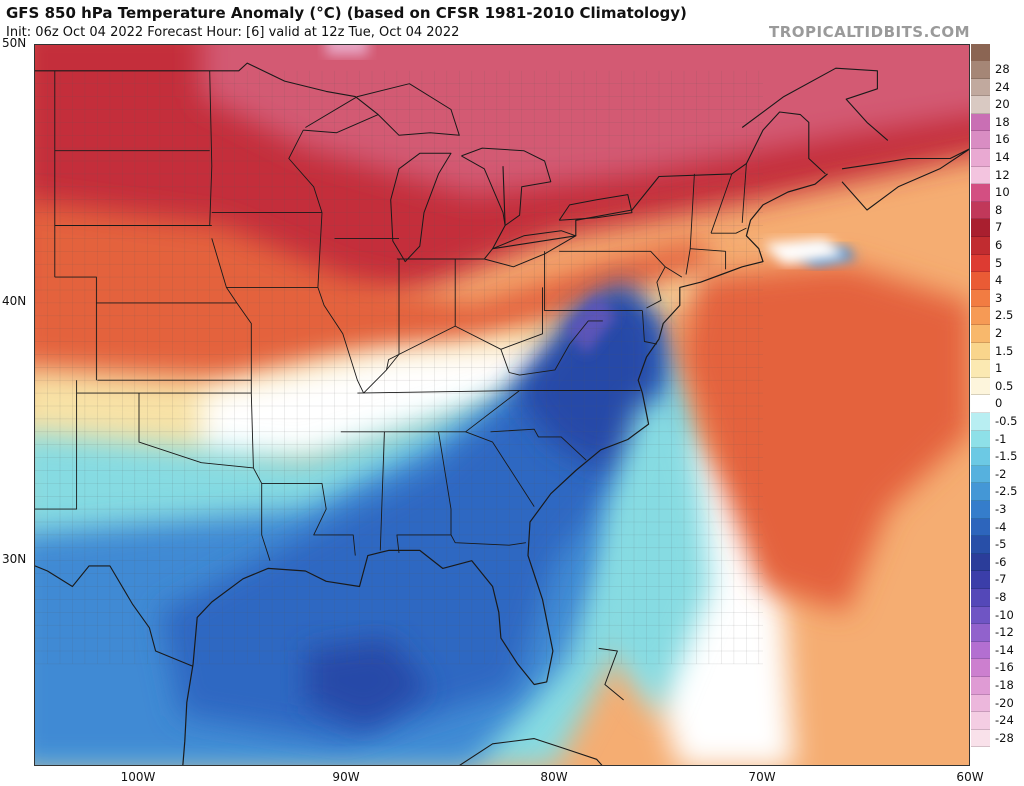  What do you see at coordinates (531, 751) in the screenshot?
I see `cuba` at bounding box center [531, 751].